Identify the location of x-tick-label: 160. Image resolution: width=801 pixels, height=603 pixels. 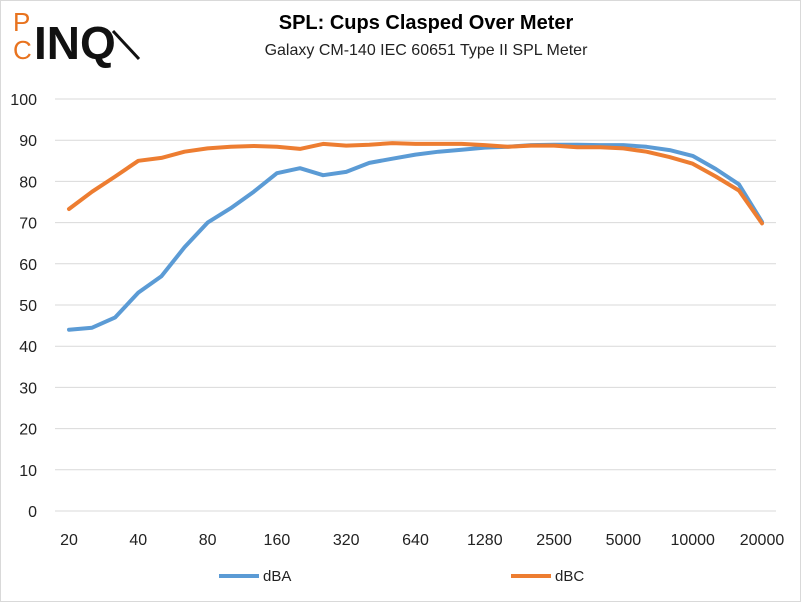
(277, 540).